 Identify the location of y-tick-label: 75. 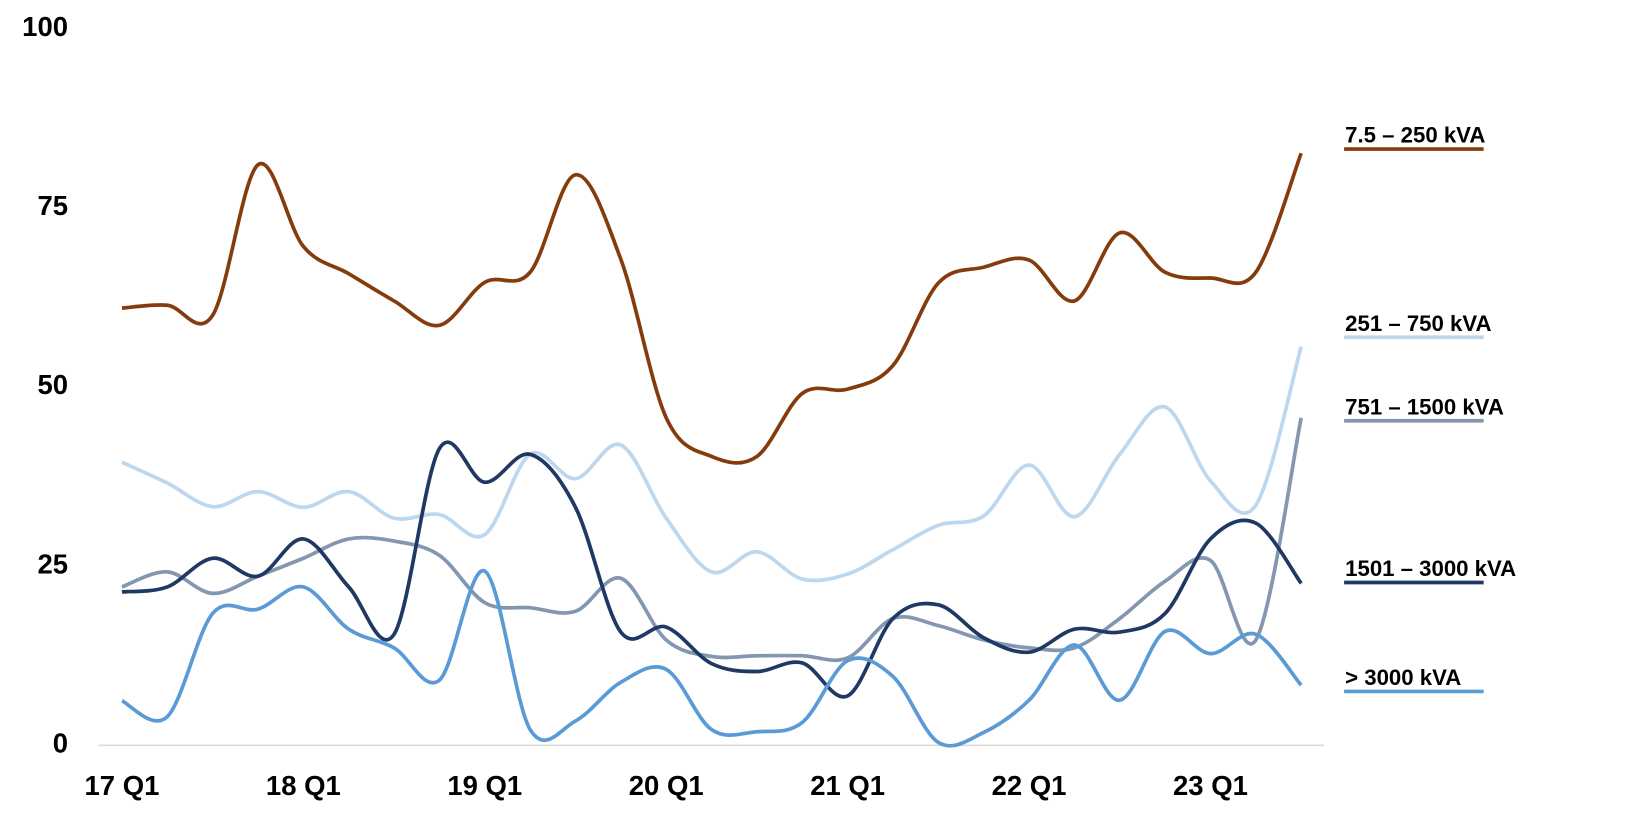
(52, 205).